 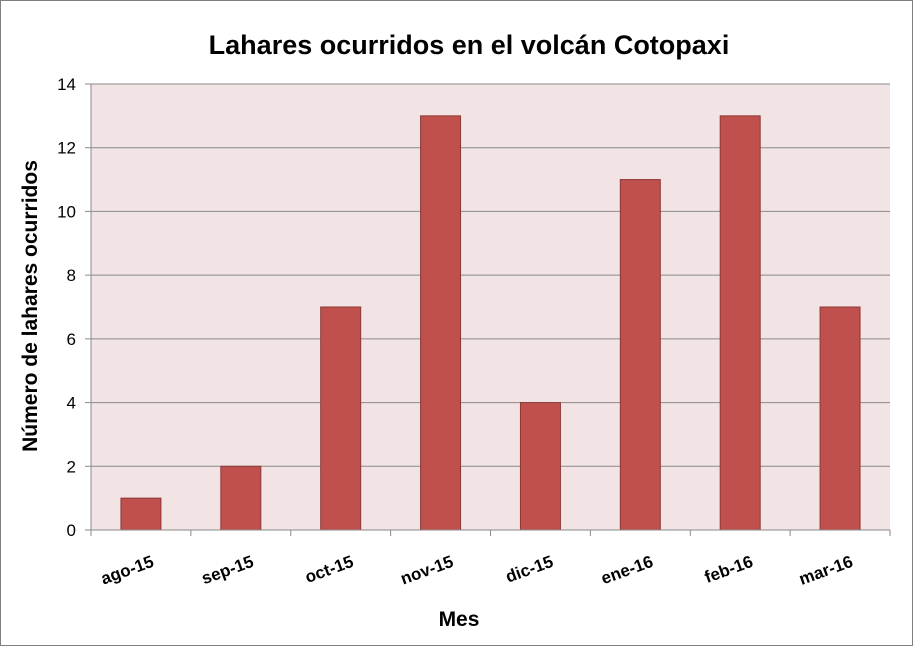 I want to click on y-tick-label: 12, so click(x=66, y=148).